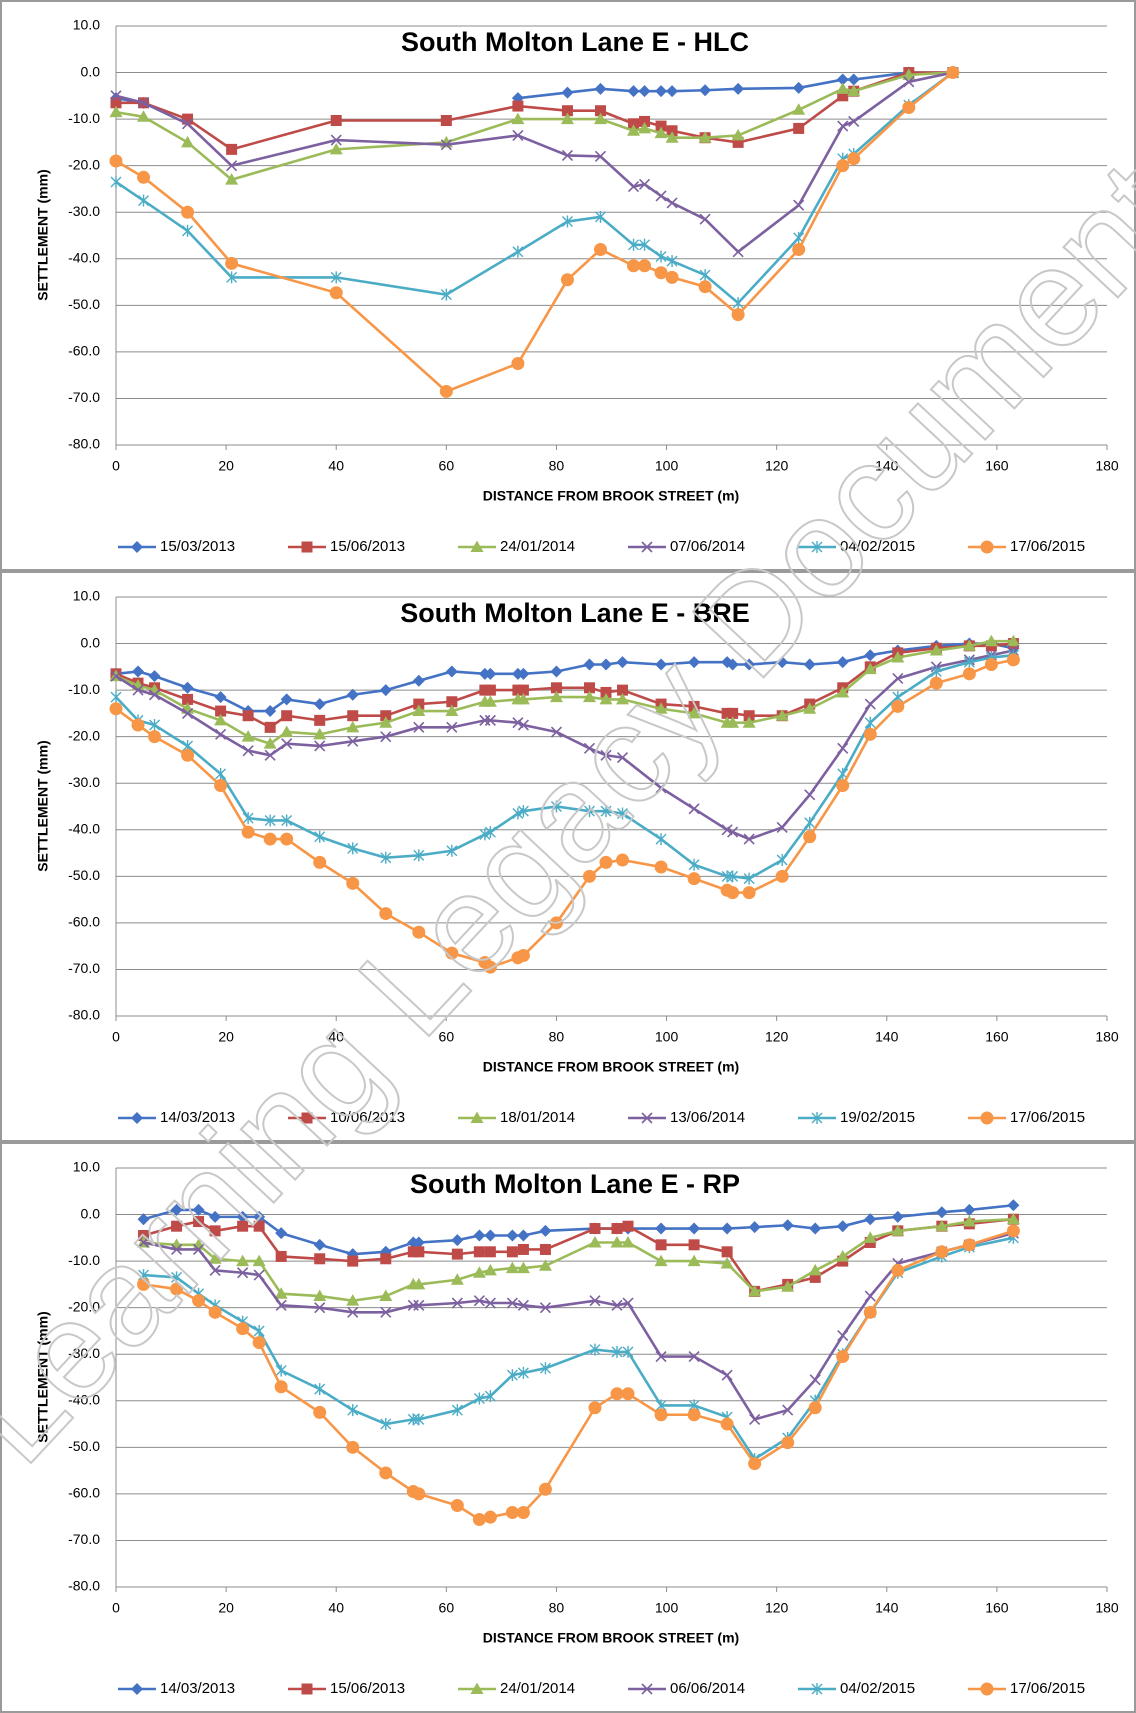 This screenshot has width=1136, height=1713. Describe the element at coordinates (887, 466) in the screenshot. I see `x-tick-label: 140` at that location.